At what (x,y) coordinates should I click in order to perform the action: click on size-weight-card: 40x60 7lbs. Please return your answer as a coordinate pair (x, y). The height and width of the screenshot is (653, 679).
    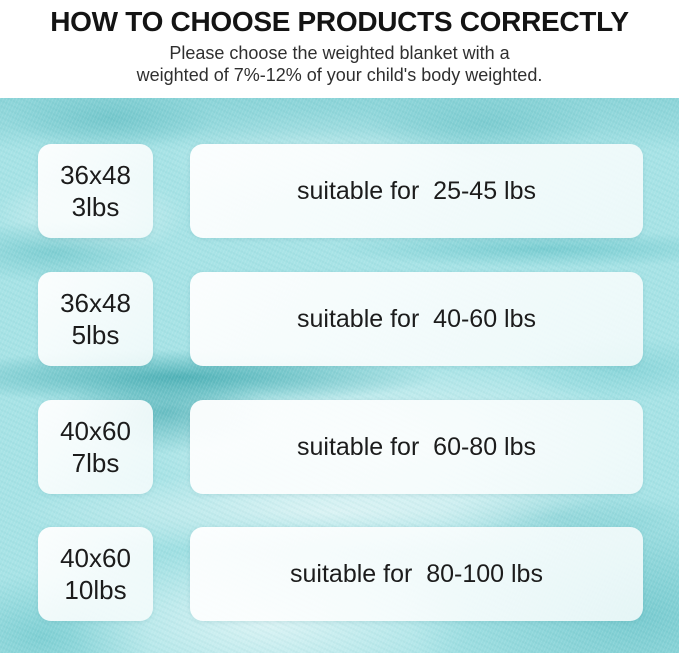
    Looking at the image, I should click on (95, 447).